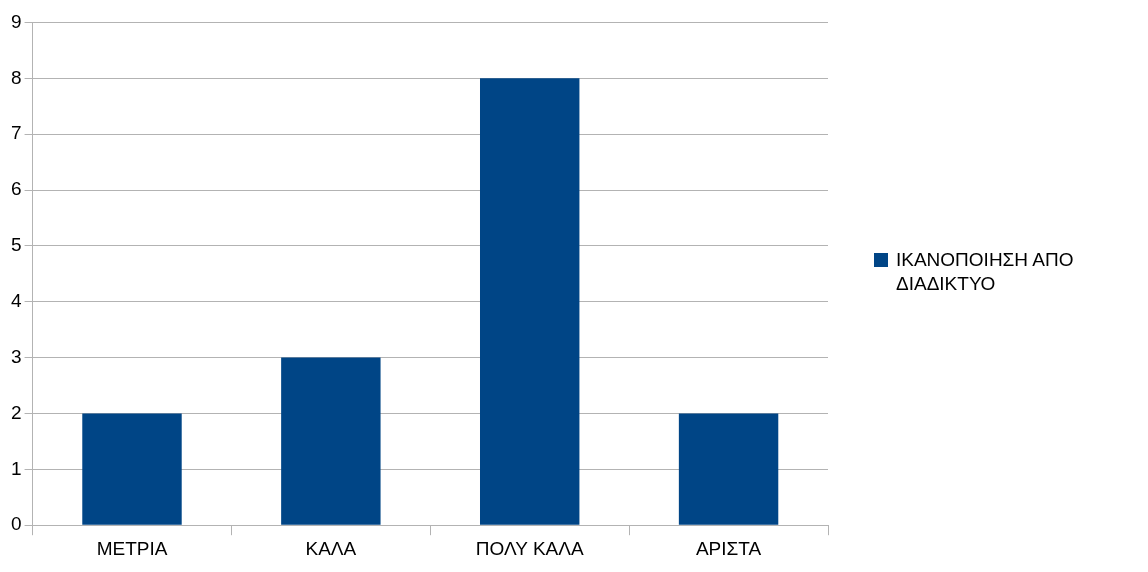 The height and width of the screenshot is (572, 1148). I want to click on x-tick-label: ΑΡΙΣΤΑ, so click(728, 548).